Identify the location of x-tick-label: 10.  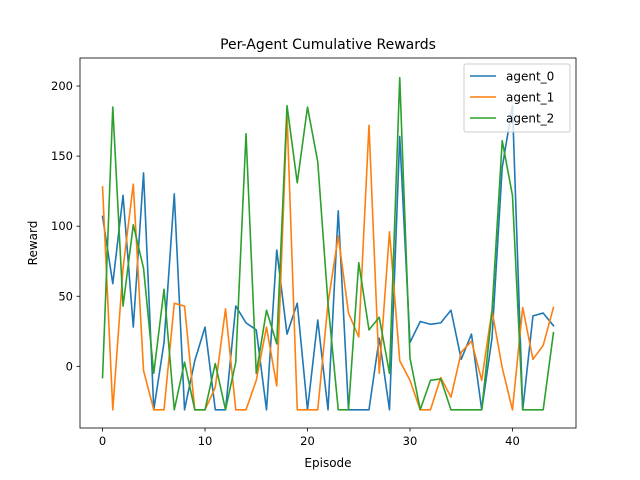
(205, 441).